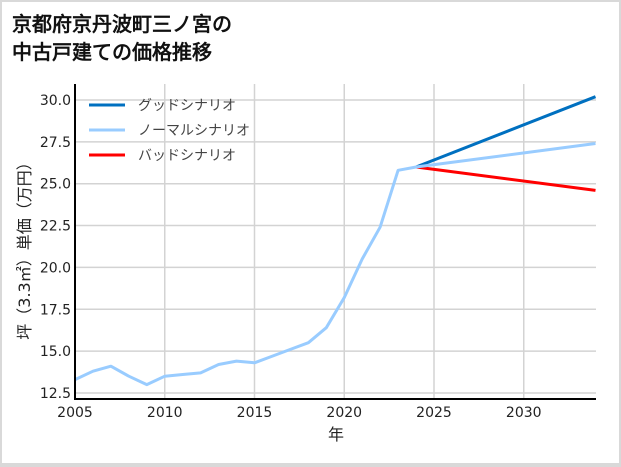 Image resolution: width=621 pixels, height=467 pixels. Describe the element at coordinates (75, 413) in the screenshot. I see `x-tick-label: 2005` at that location.